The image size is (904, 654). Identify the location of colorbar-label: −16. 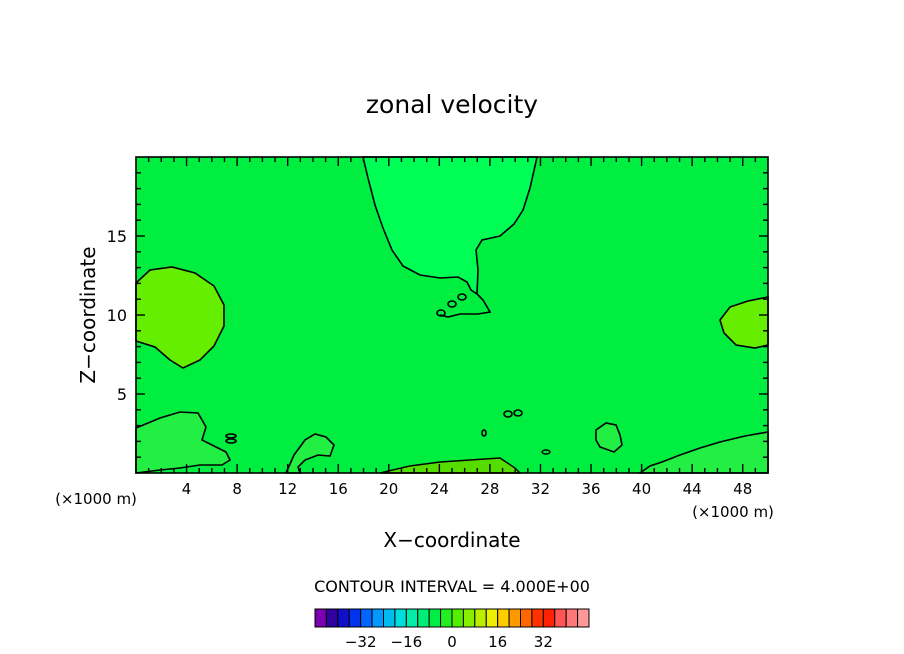
(407, 642).